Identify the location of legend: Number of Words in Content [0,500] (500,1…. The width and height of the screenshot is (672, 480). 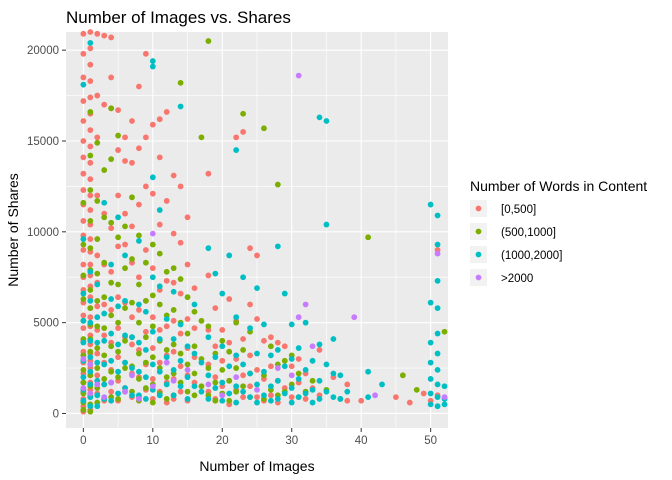
(558, 232).